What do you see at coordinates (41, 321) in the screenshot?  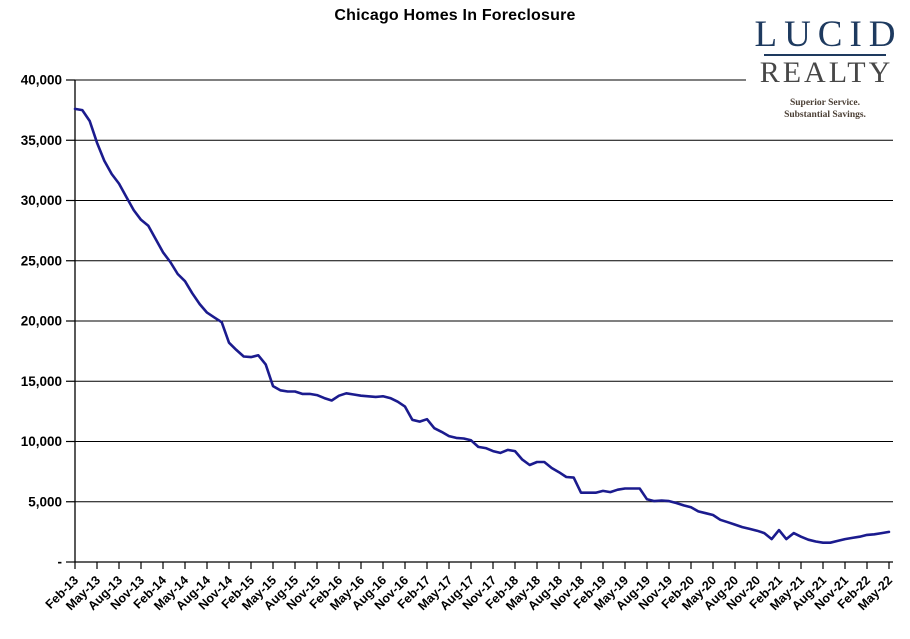 I see `y-axis-tick-label: 20,000` at bounding box center [41, 321].